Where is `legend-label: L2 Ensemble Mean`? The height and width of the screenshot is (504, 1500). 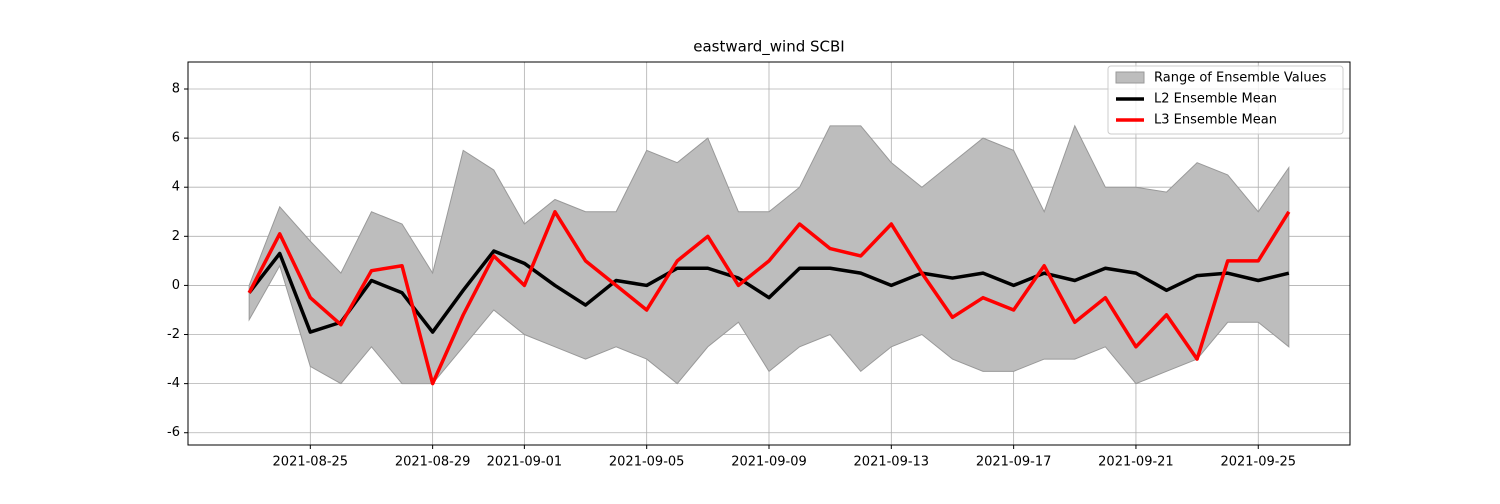 legend-label: L2 Ensemble Mean is located at coordinates (1215, 99).